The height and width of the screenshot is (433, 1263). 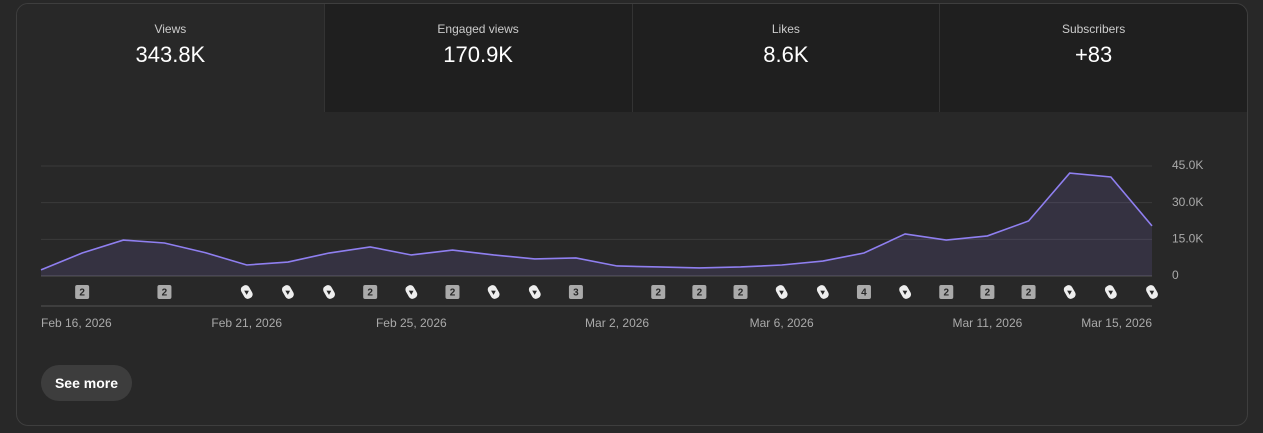 I want to click on y-tick-label: 0, so click(x=1175, y=275).